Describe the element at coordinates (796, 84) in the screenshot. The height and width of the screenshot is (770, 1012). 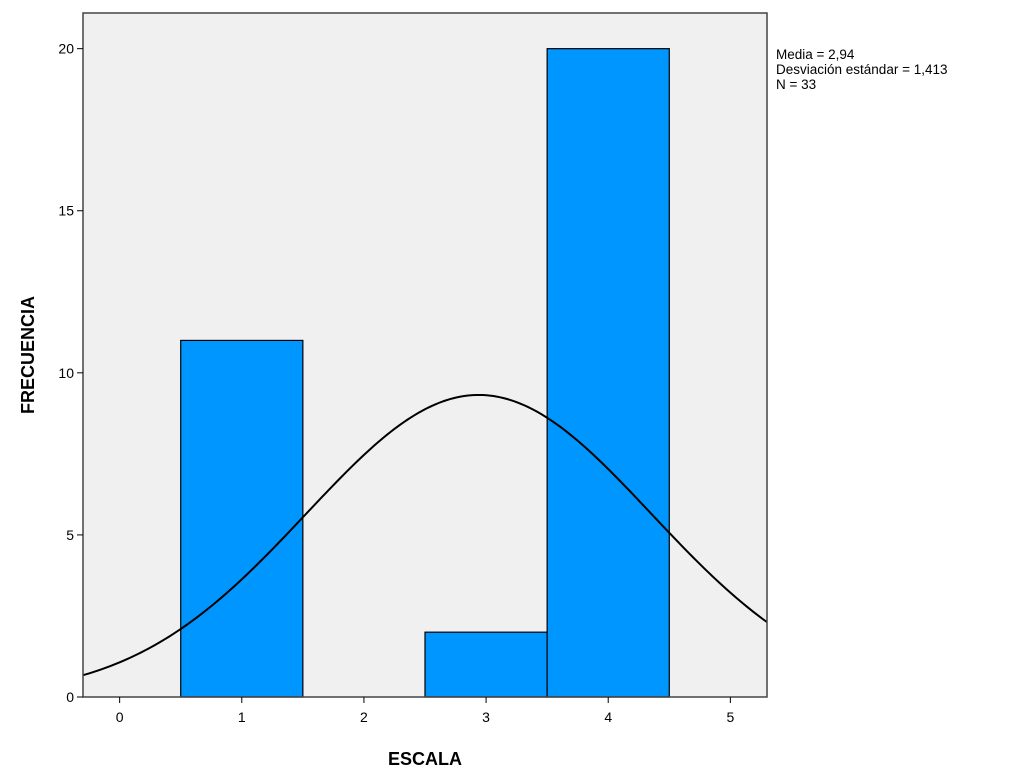
I see `n-label: N = 33` at that location.